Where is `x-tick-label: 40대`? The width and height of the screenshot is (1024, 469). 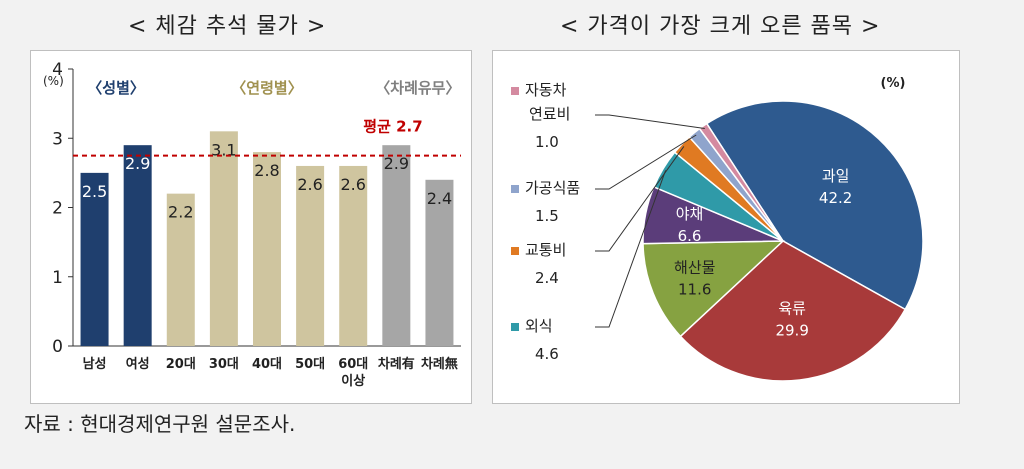
x-tick-label: 40대 is located at coordinates (267, 364).